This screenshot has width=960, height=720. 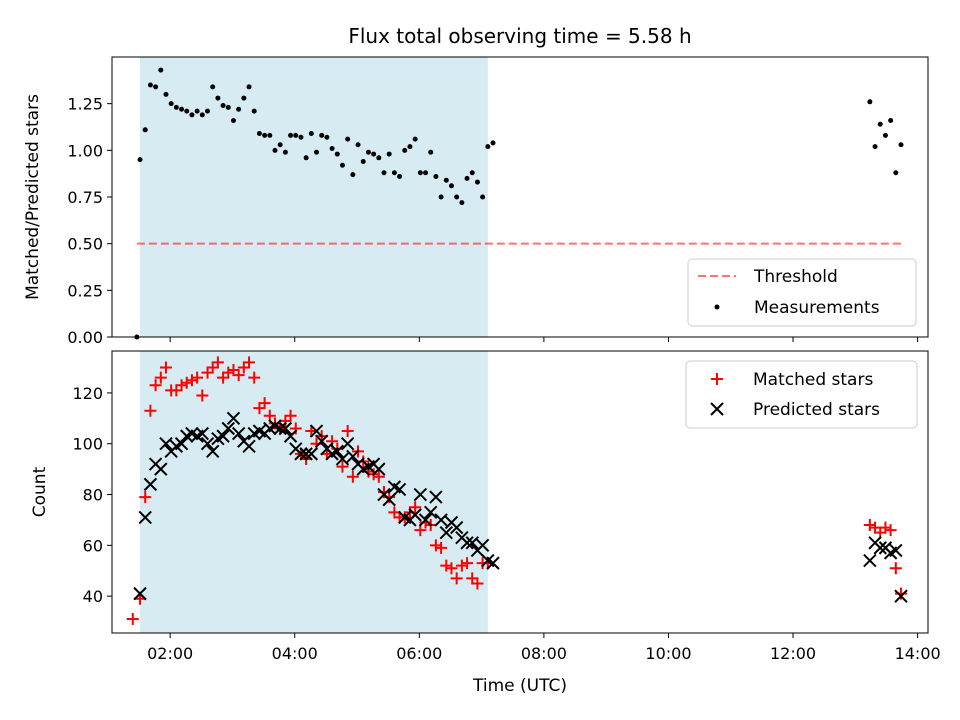 I want to click on legend-measurements-label: Measurements, so click(x=817, y=308).